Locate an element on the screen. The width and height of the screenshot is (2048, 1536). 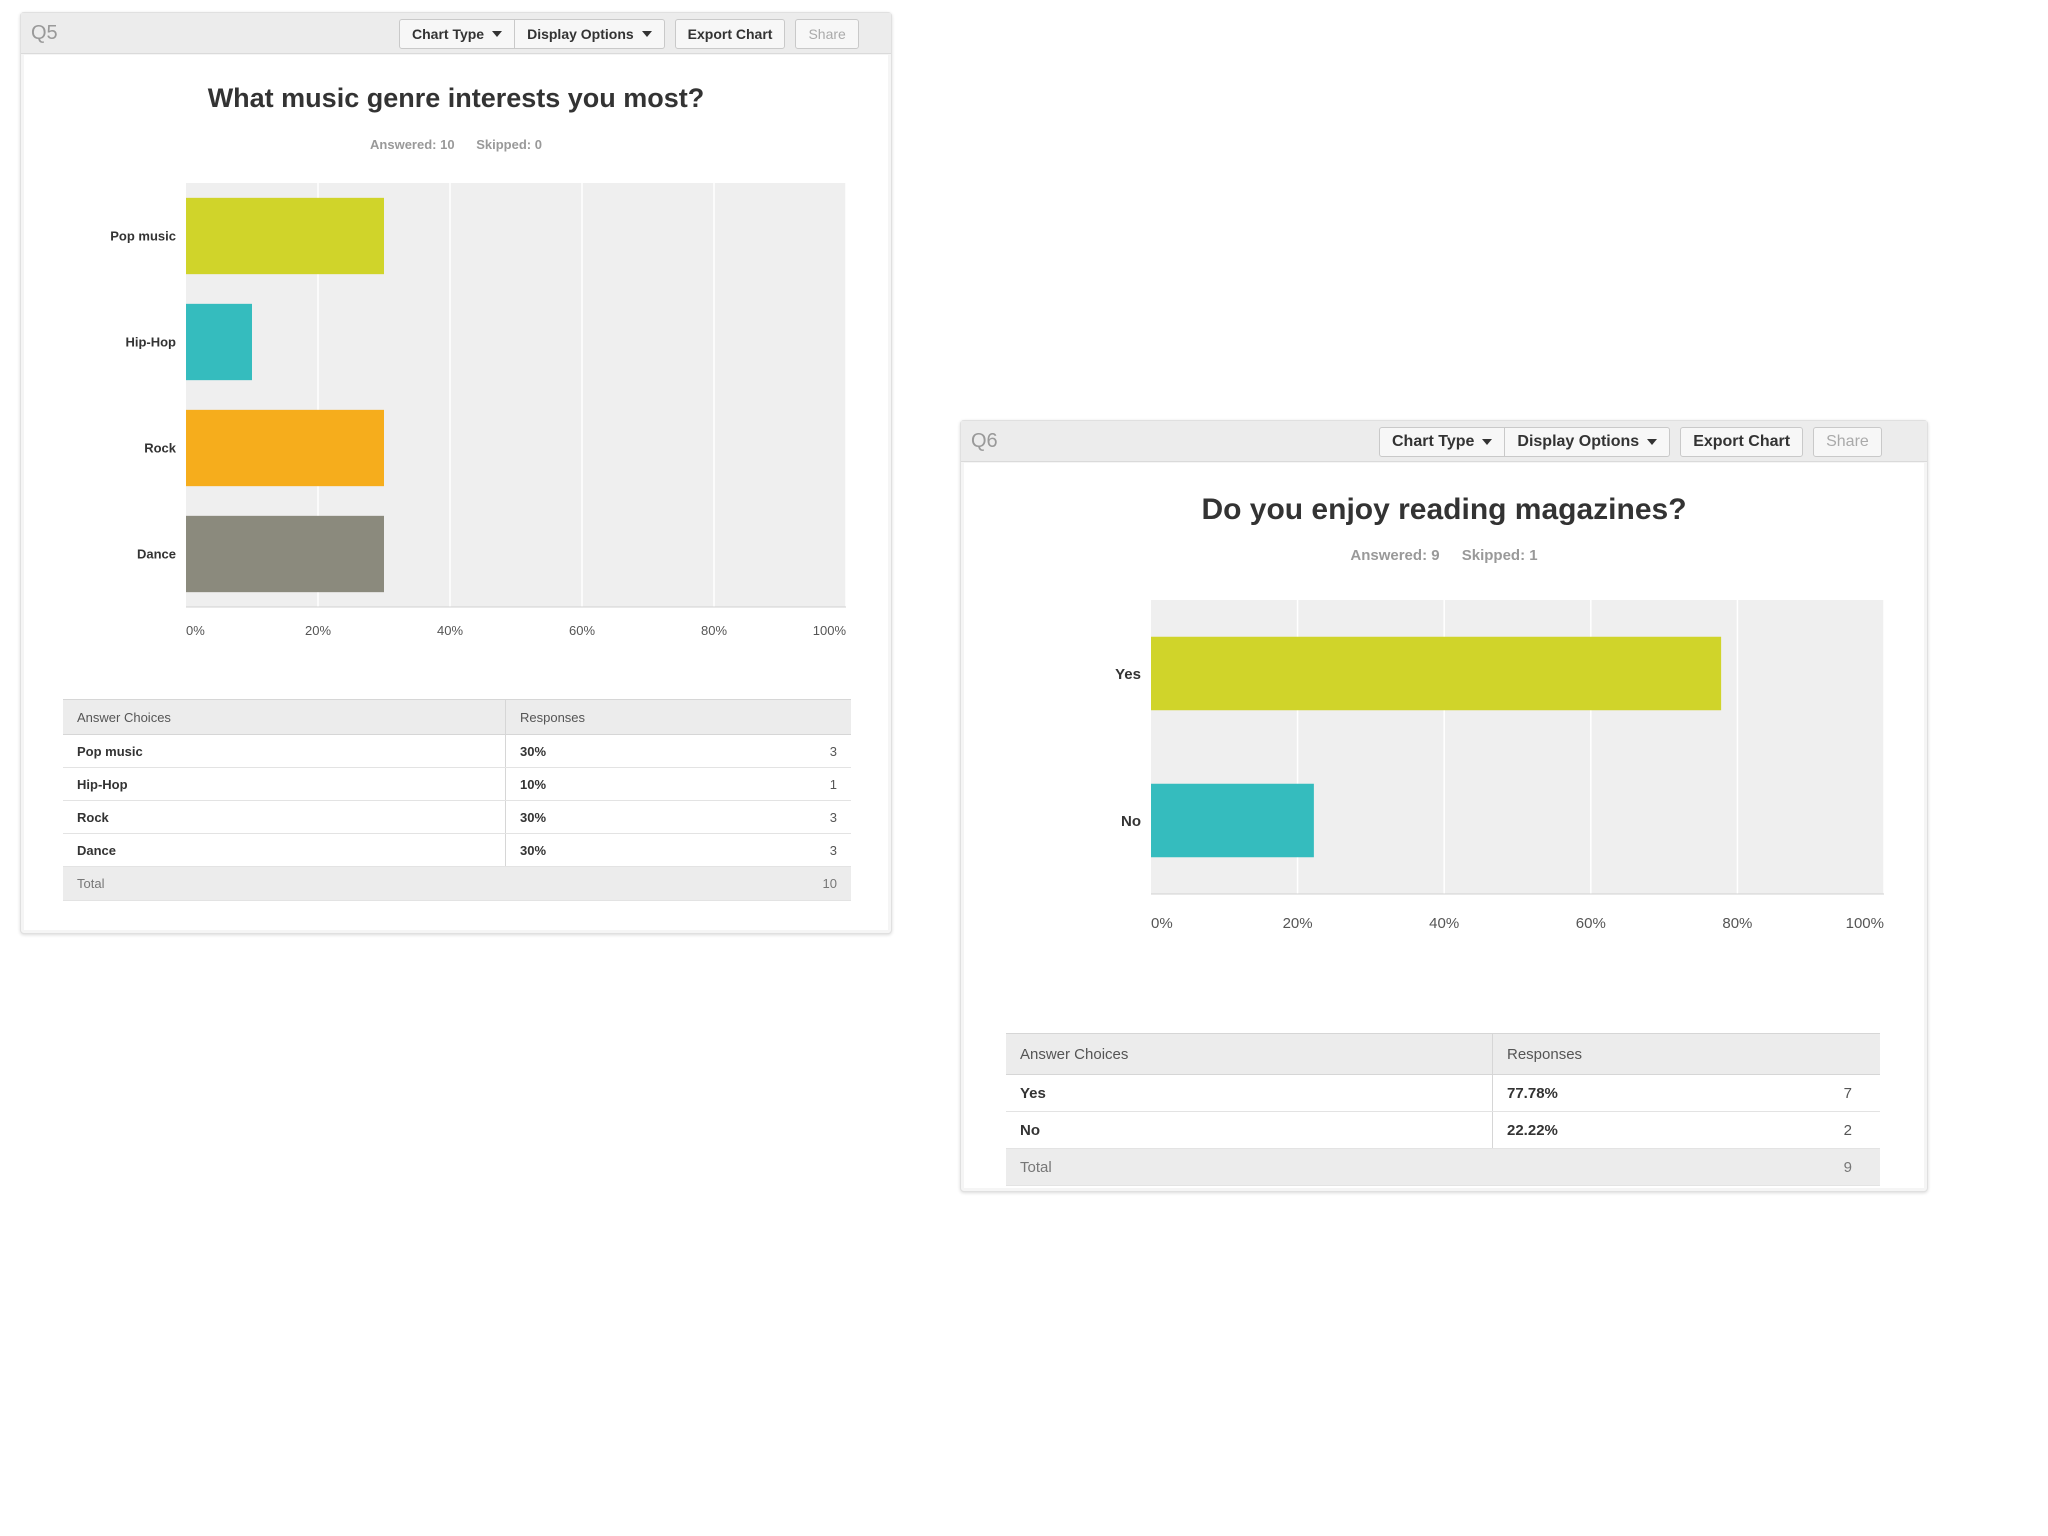
y-category-label: Rock is located at coordinates (160, 448).